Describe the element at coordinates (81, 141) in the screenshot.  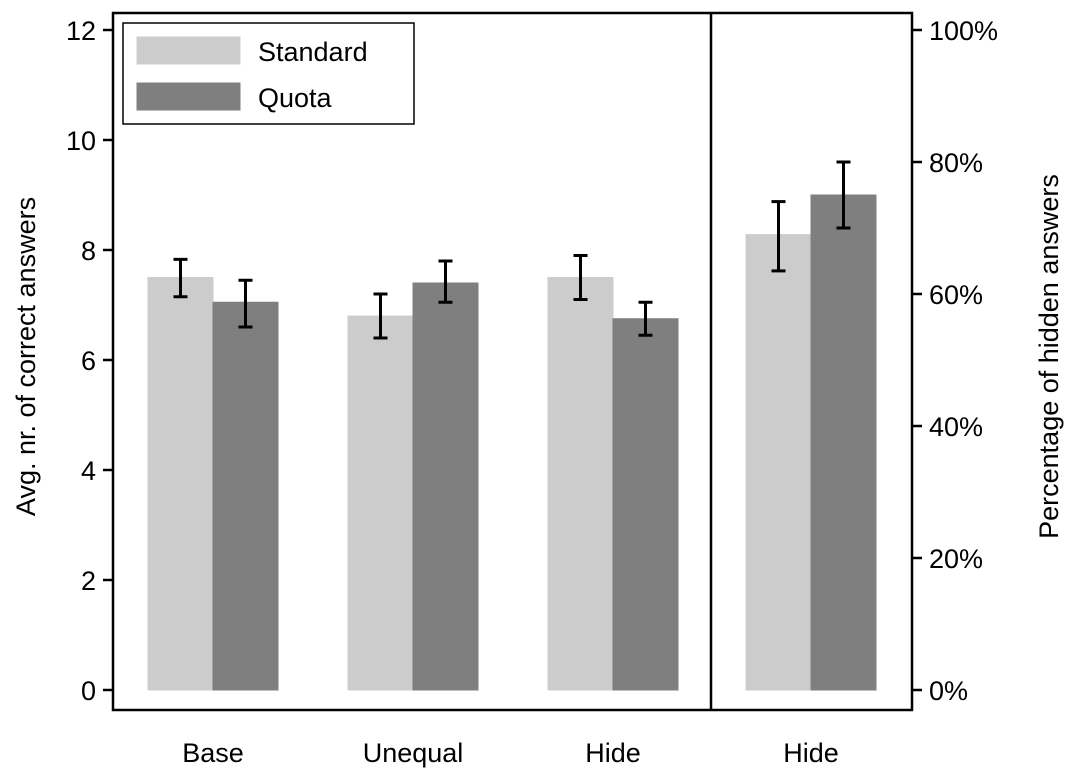
I see `left-tick-label: 10` at that location.